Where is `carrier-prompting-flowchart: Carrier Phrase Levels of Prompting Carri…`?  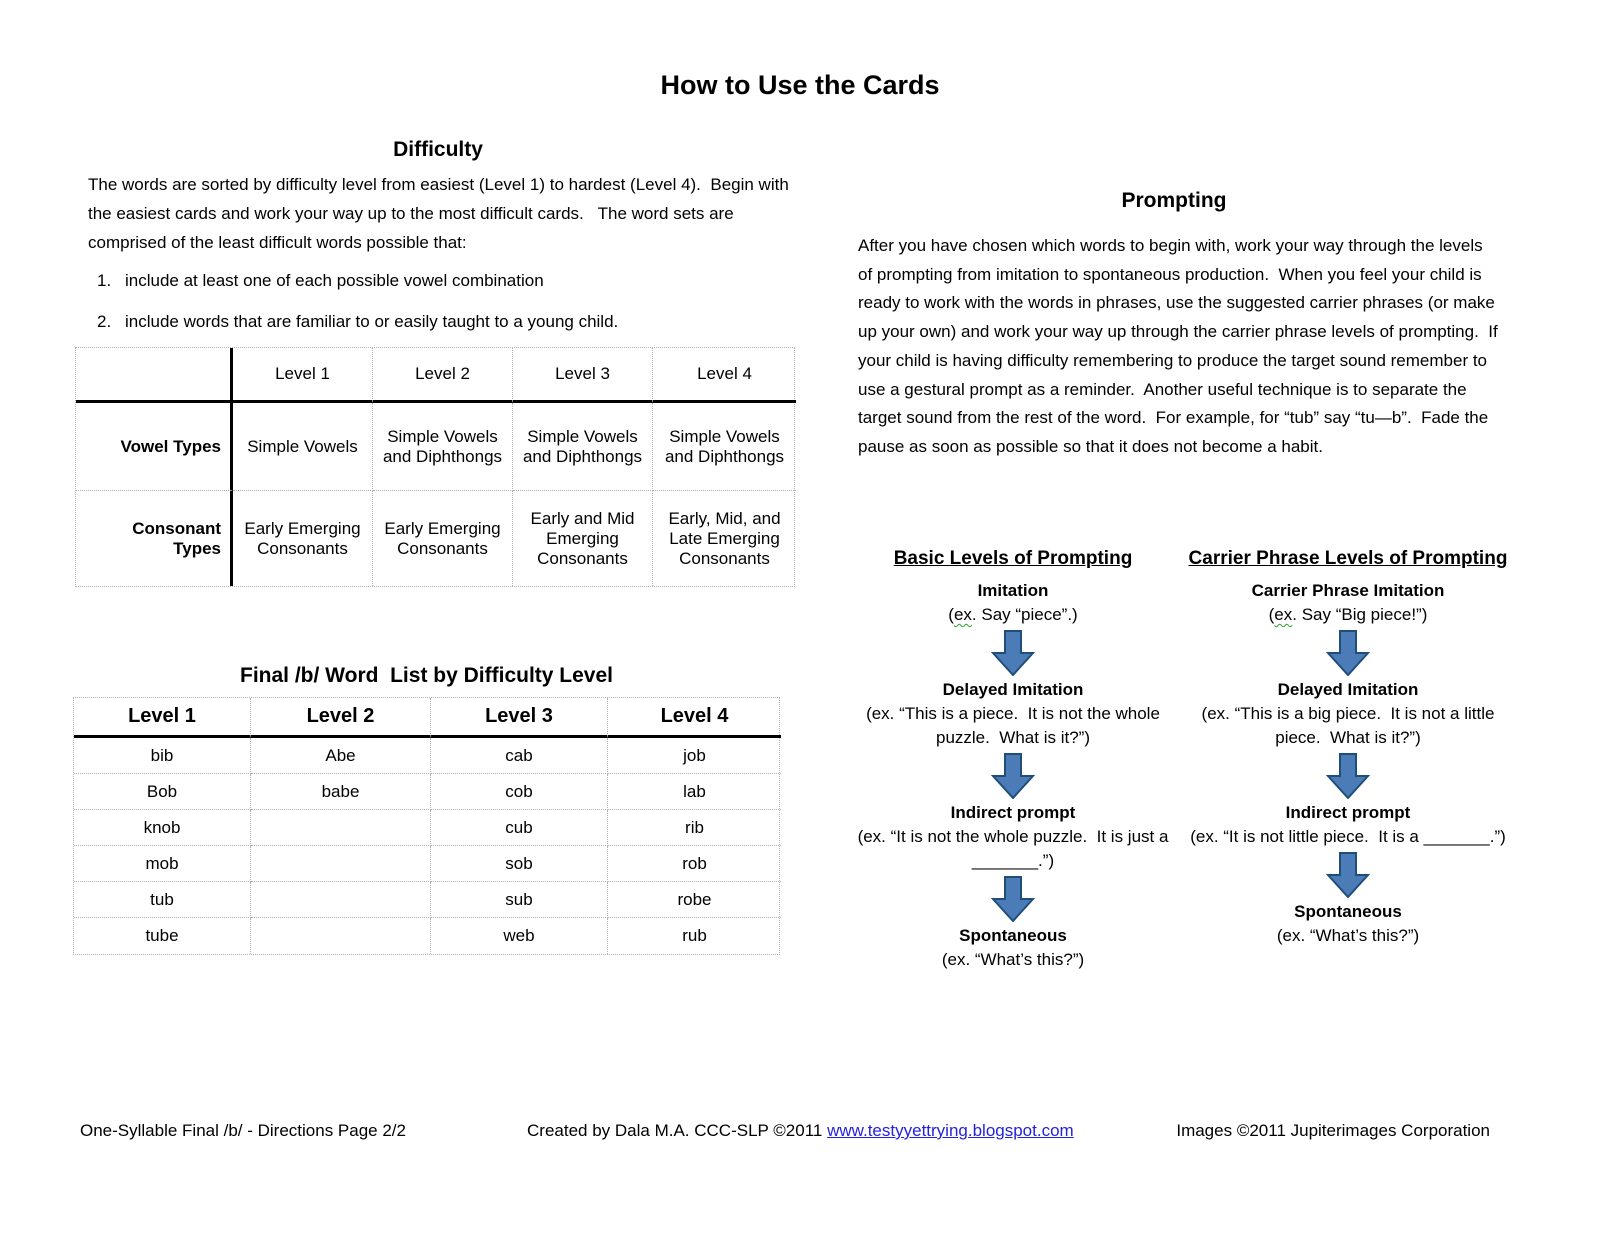 carrier-prompting-flowchart: Carrier Phrase Levels of Prompting Carri… is located at coordinates (1348, 747).